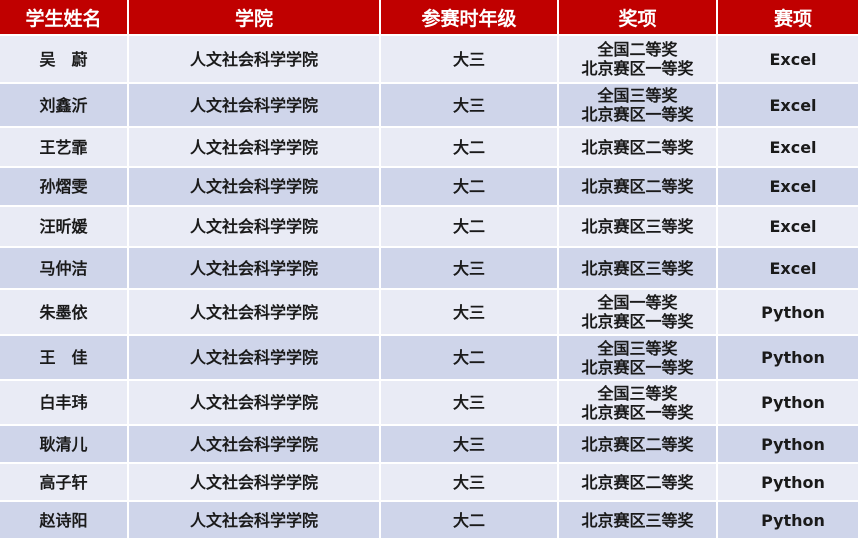 The image size is (858, 544). What do you see at coordinates (63, 482) in the screenshot?
I see `student-name: 高子轩` at bounding box center [63, 482].